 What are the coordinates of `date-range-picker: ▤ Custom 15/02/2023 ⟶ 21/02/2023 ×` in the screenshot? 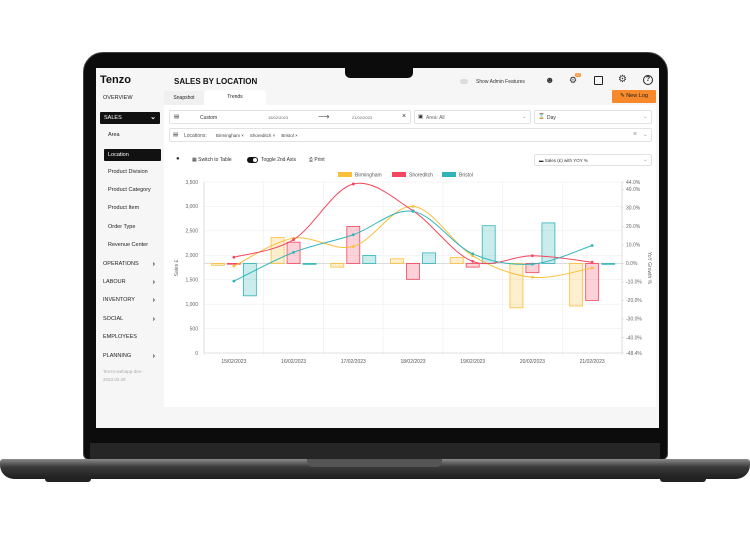 It's located at (290, 117).